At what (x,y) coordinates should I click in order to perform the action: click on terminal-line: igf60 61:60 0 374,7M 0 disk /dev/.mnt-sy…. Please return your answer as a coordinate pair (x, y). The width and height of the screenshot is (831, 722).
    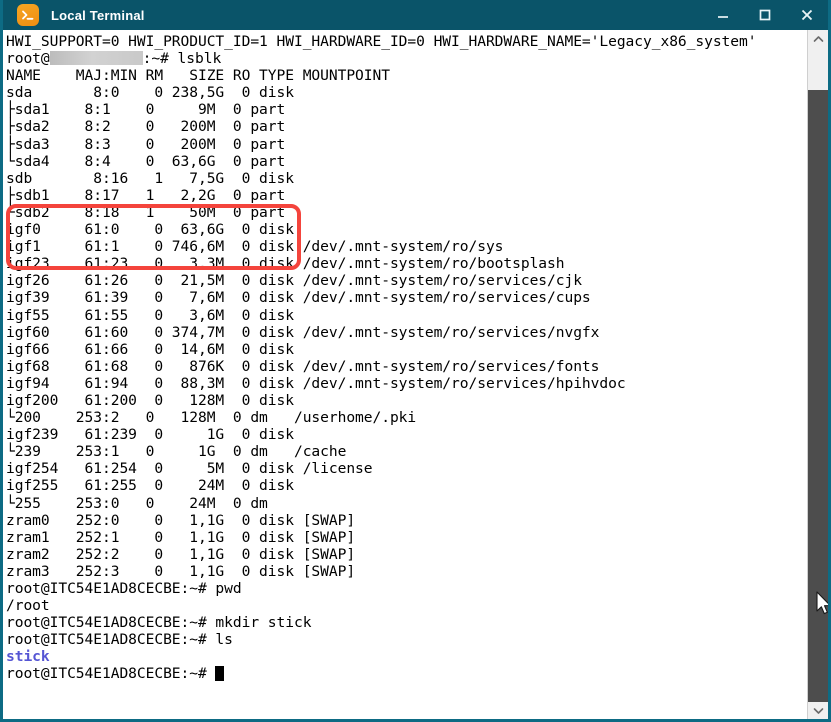
    Looking at the image, I should click on (303, 332).